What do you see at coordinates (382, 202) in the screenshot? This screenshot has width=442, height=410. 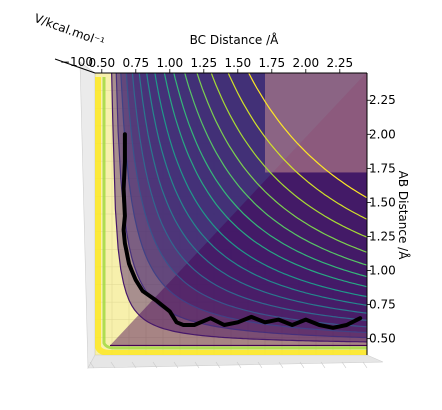 I see `y-tick-label: 1.50` at bounding box center [382, 202].